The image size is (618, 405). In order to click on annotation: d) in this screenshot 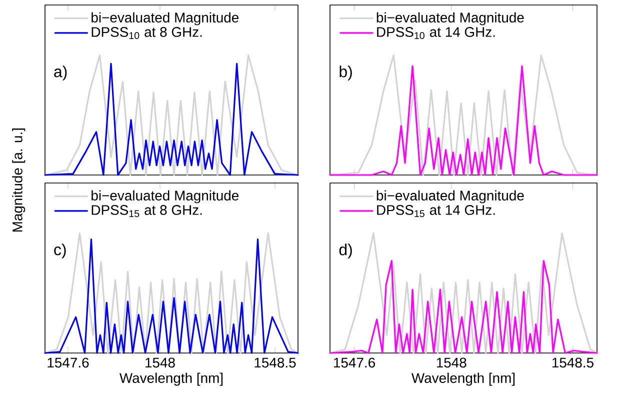, I will do `click(345, 251)`.